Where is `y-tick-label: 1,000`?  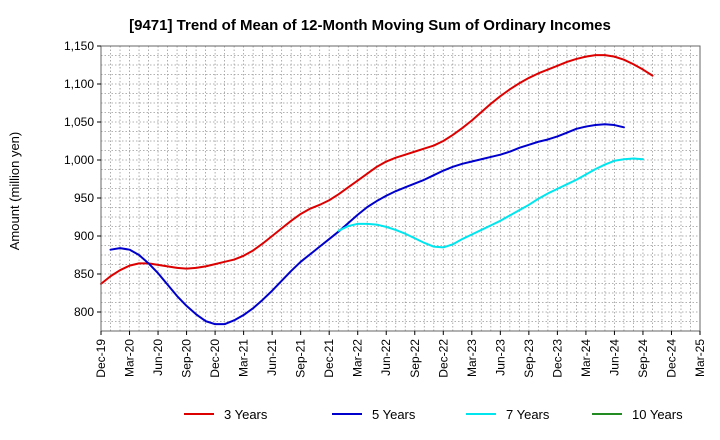 y-tick-label: 1,000 is located at coordinates (79, 160).